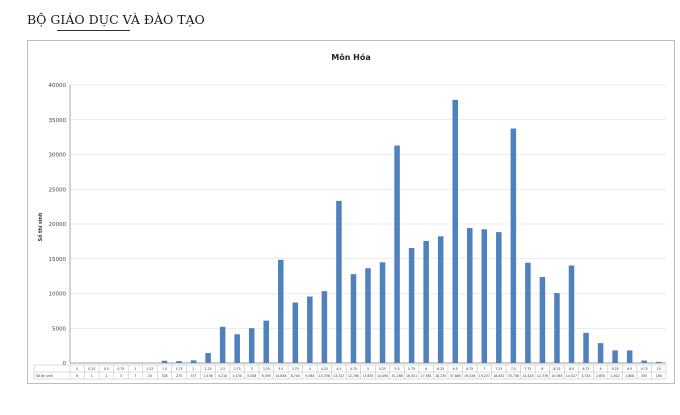 Image resolution: width=680 pixels, height=415 pixels. Describe the element at coordinates (324, 369) in the screenshot. I see `category-label: 4.25` at that location.